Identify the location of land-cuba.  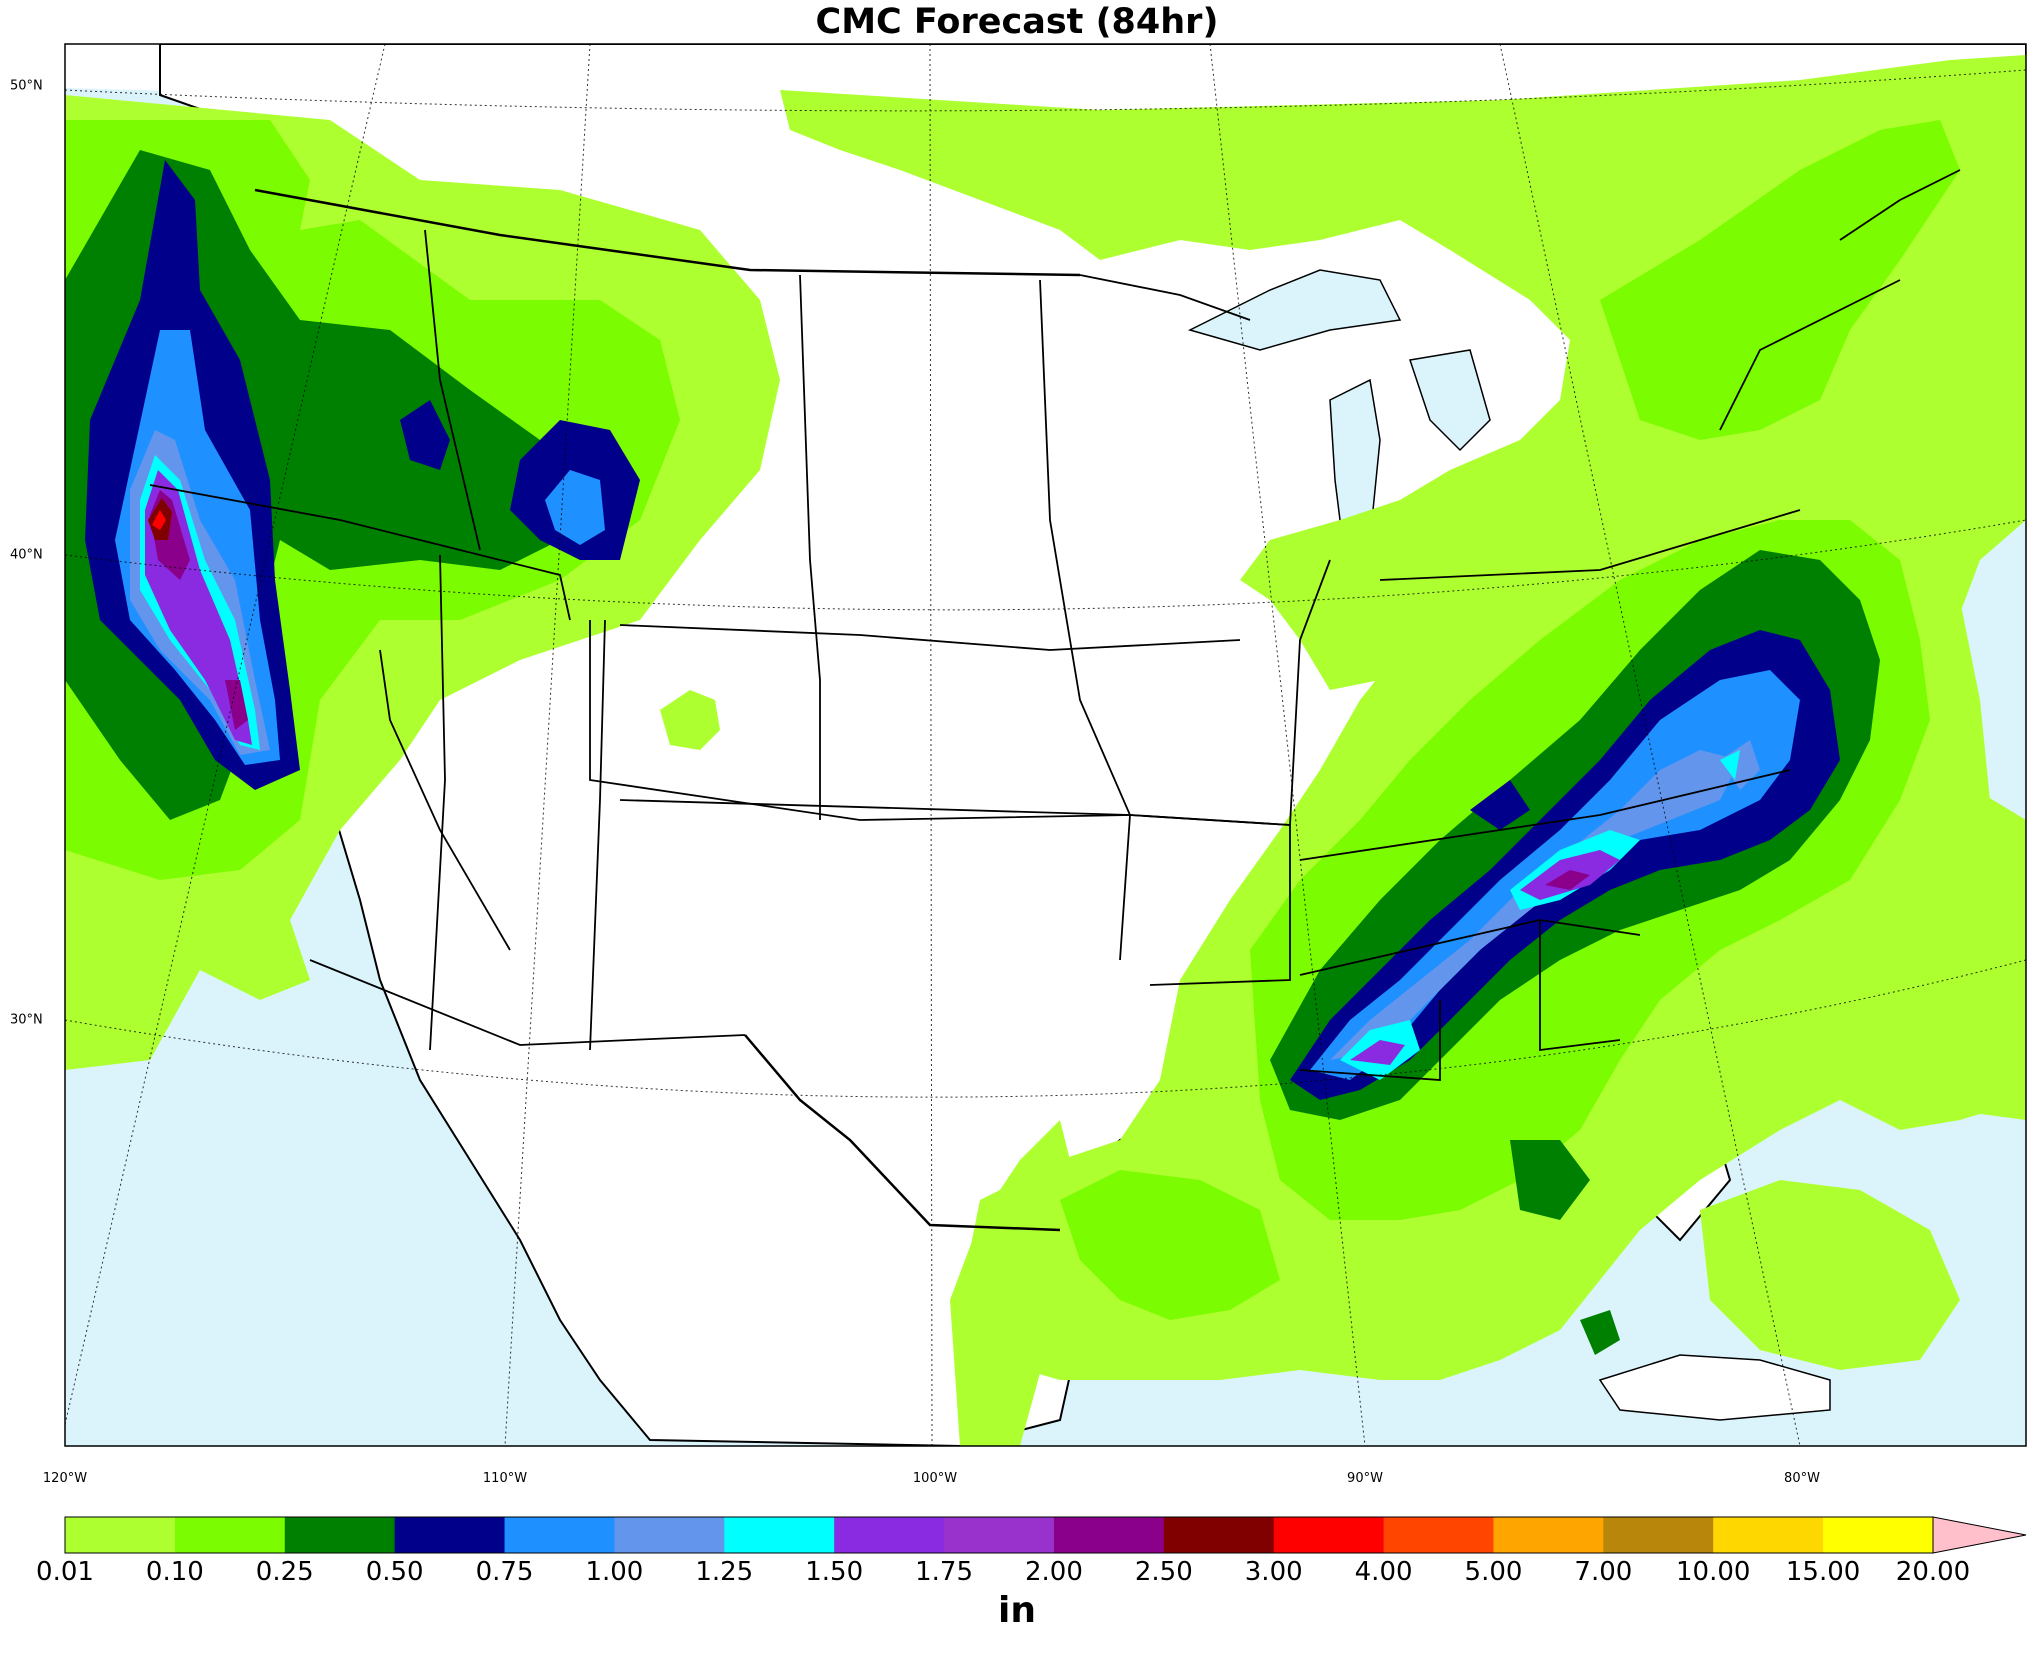
(1714, 1387).